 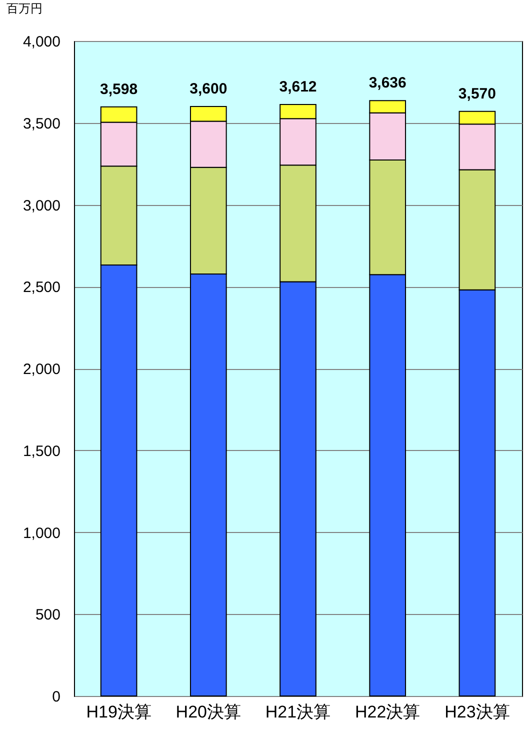 I want to click on x-tick-label: H21決算, so click(x=298, y=712).